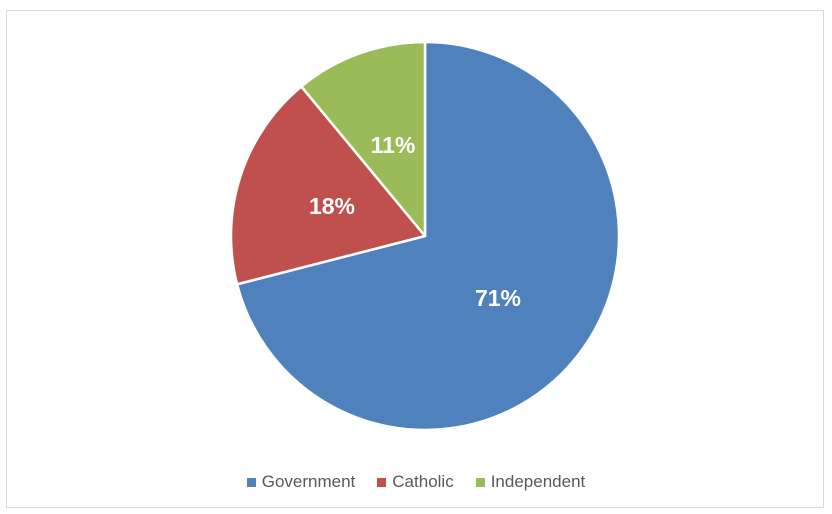 The height and width of the screenshot is (514, 832). I want to click on legend-item-catholic: Catholic, so click(415, 482).